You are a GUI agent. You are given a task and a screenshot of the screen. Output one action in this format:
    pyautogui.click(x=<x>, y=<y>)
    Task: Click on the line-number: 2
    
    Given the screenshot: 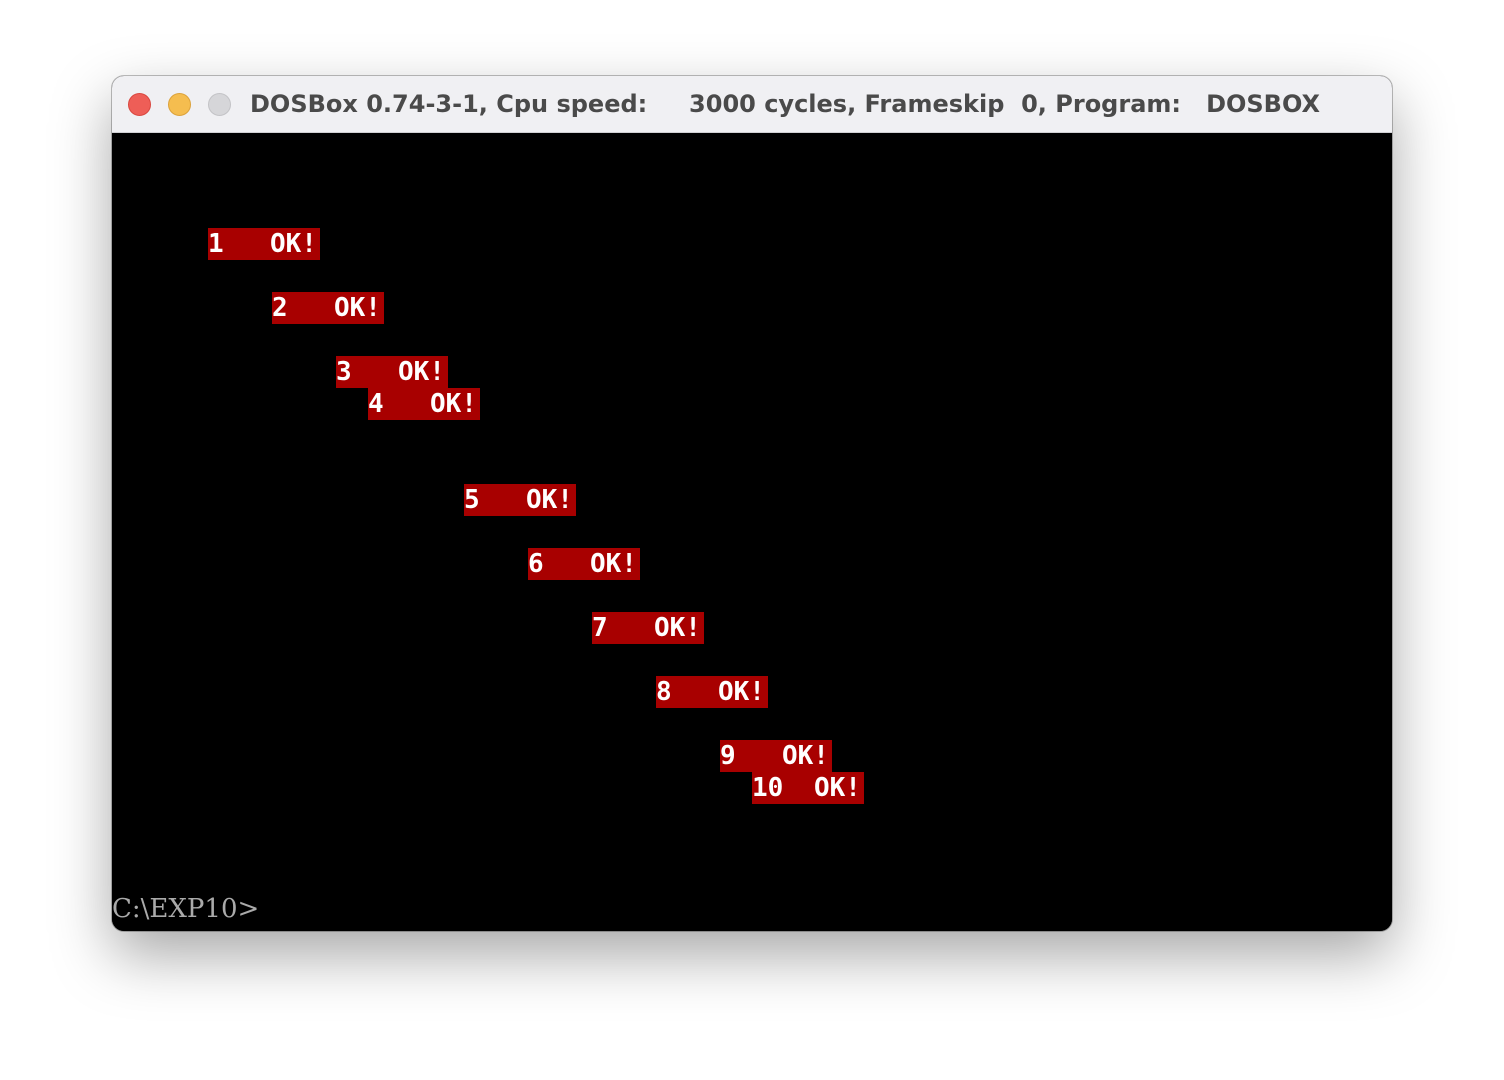 What is the action you would take?
    pyautogui.click(x=280, y=308)
    